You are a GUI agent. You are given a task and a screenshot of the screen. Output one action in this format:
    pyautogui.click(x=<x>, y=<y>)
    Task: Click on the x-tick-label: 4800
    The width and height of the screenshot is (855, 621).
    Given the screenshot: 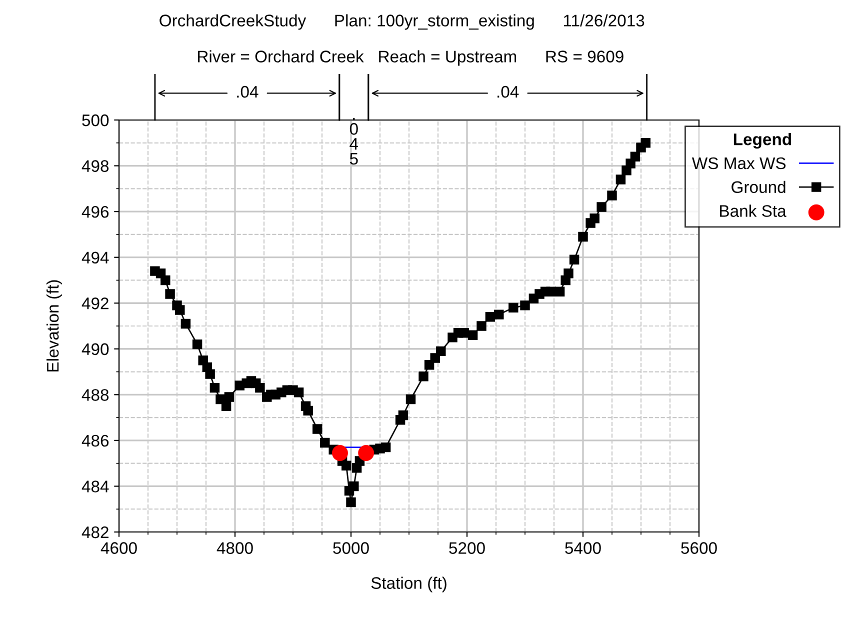 What is the action you would take?
    pyautogui.click(x=234, y=548)
    